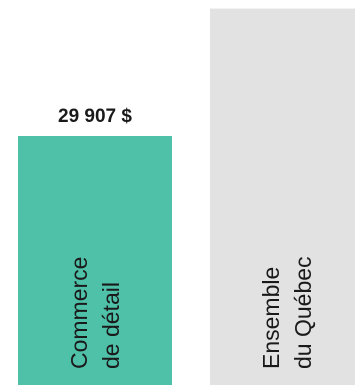  What do you see at coordinates (303, 312) in the screenshot?
I see `category-label-1-line-1: du Québec` at bounding box center [303, 312].